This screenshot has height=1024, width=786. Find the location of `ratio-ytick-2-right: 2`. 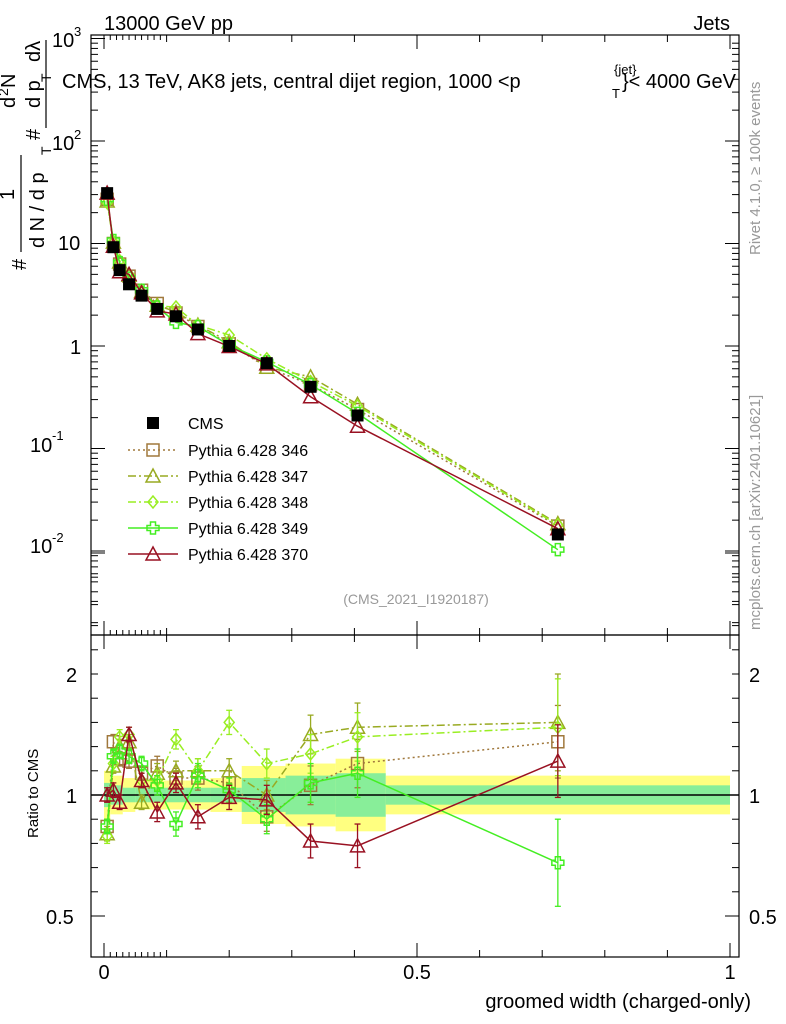

ratio-ytick-2-right: 2 is located at coordinates (754, 676).